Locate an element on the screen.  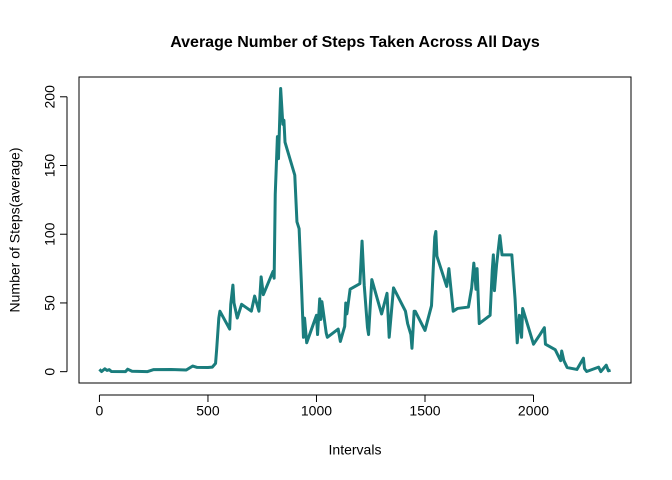
y-tick-label: 100 is located at coordinates (50, 234).